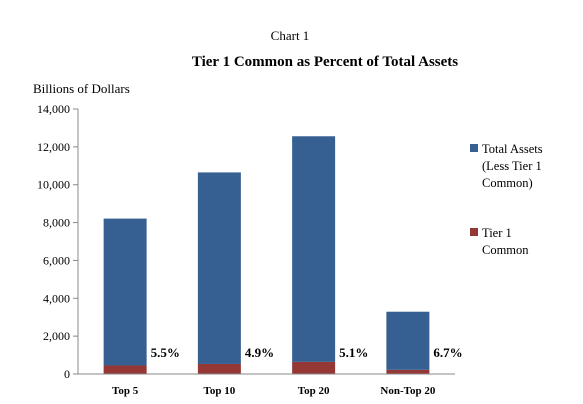 The width and height of the screenshot is (583, 404). I want to click on legend-label: (Less Tier 1, so click(512, 166).